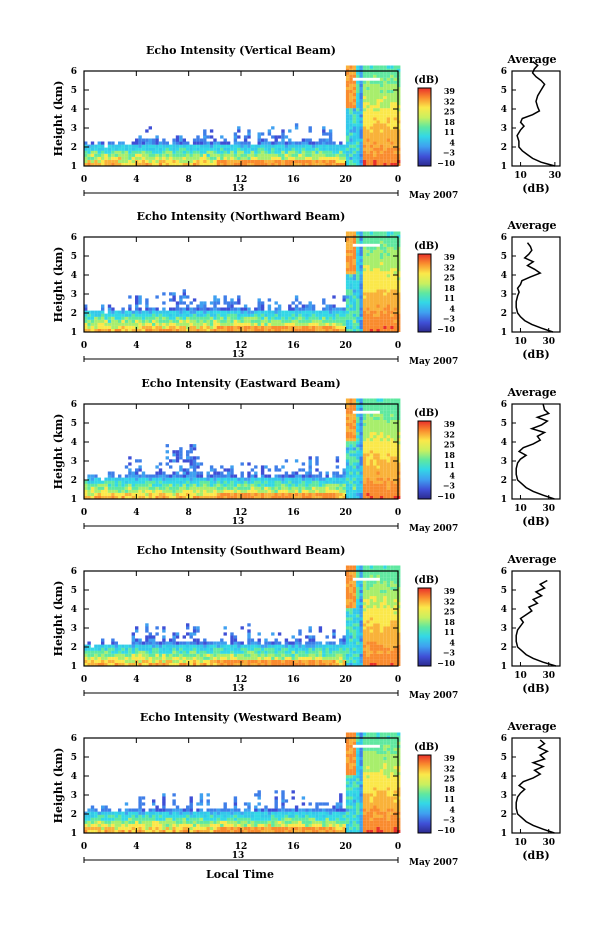 The image size is (611, 929). I want to click on heatmap-cells, so click(242, 281).